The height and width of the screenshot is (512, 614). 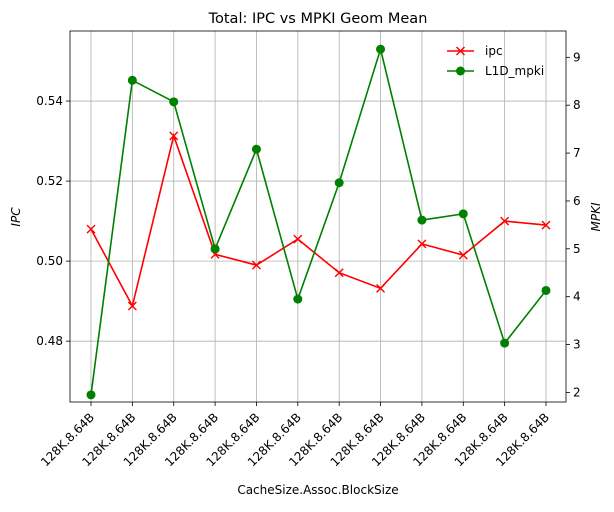 What do you see at coordinates (577, 57) in the screenshot?
I see `y2-tick-label: 9` at bounding box center [577, 57].